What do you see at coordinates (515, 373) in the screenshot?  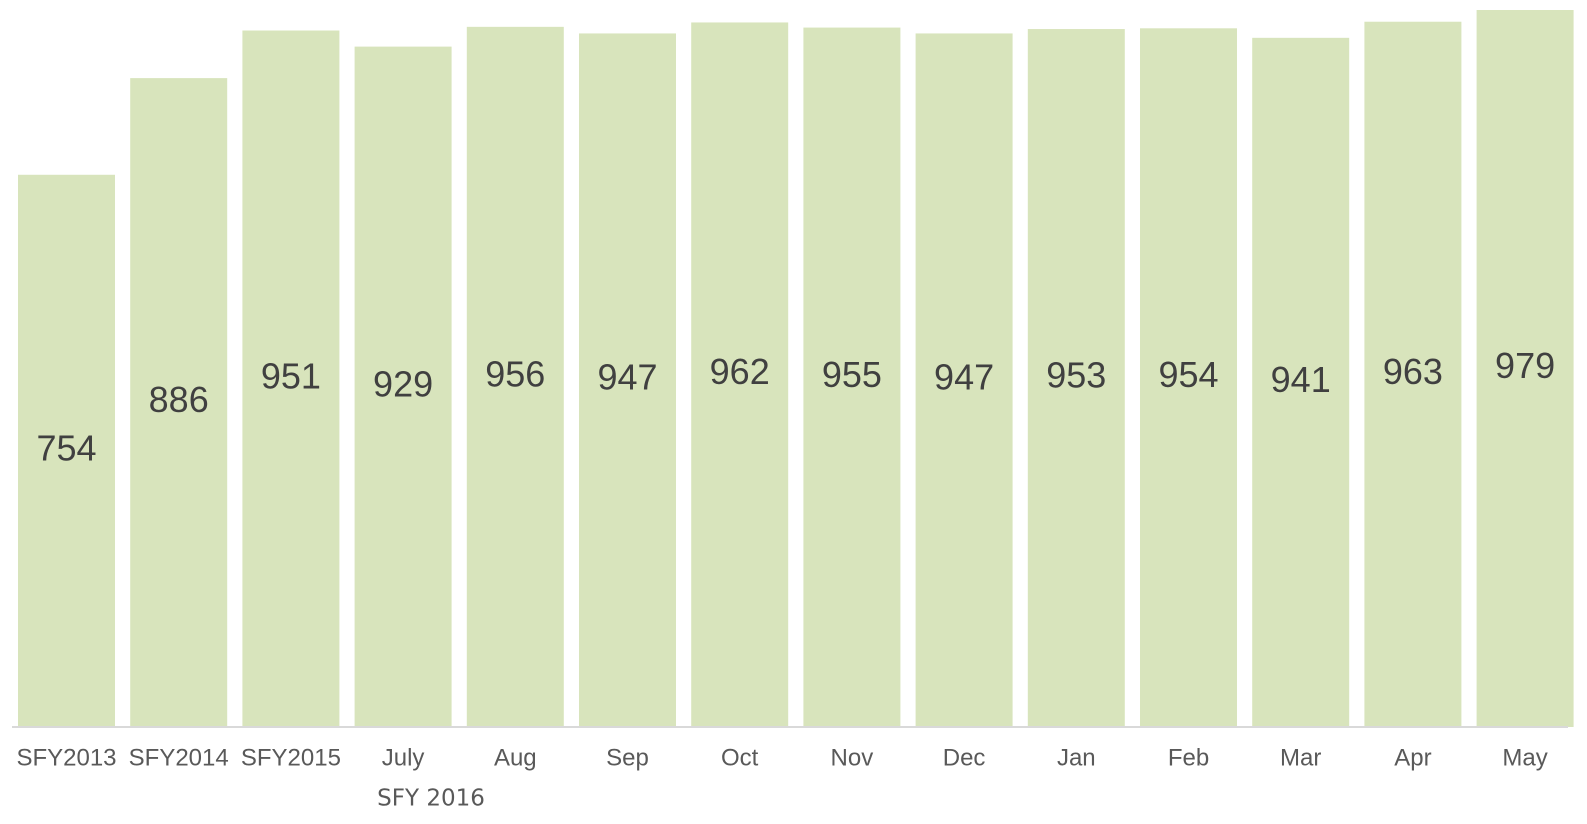 I see `data-label: 956` at bounding box center [515, 373].